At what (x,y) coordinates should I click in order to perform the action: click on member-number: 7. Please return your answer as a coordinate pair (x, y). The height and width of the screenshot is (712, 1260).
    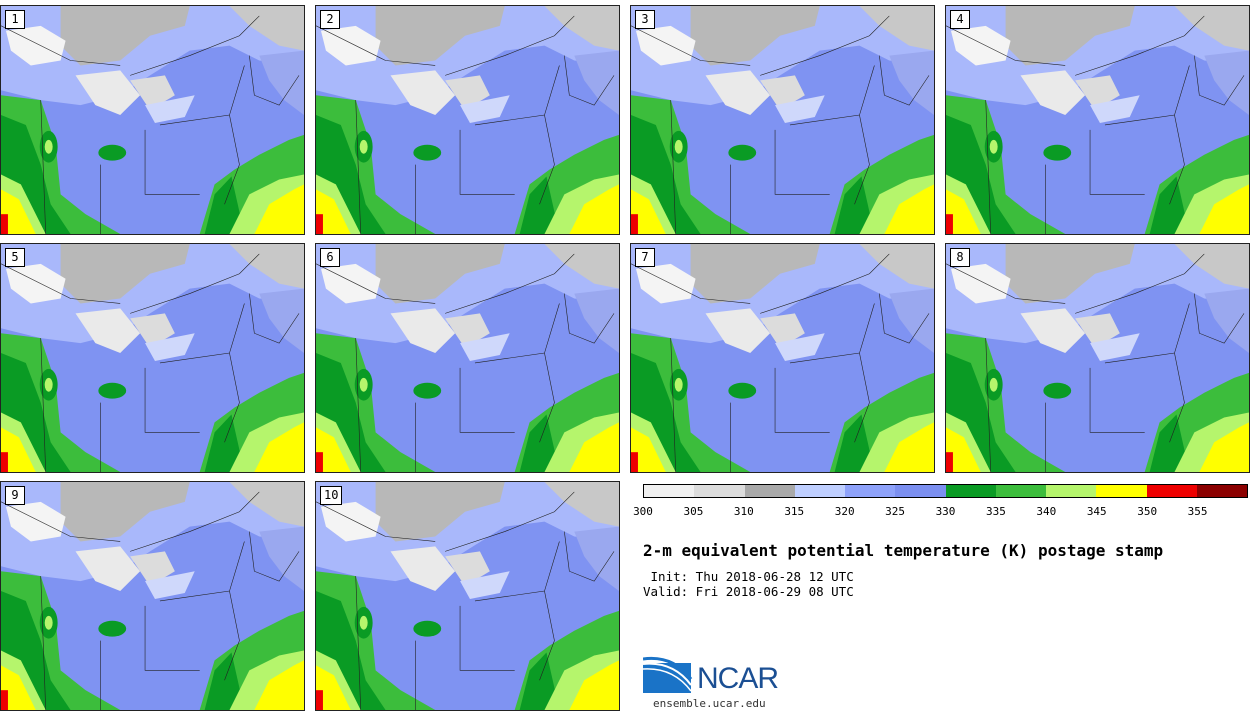
    Looking at the image, I should click on (645, 257).